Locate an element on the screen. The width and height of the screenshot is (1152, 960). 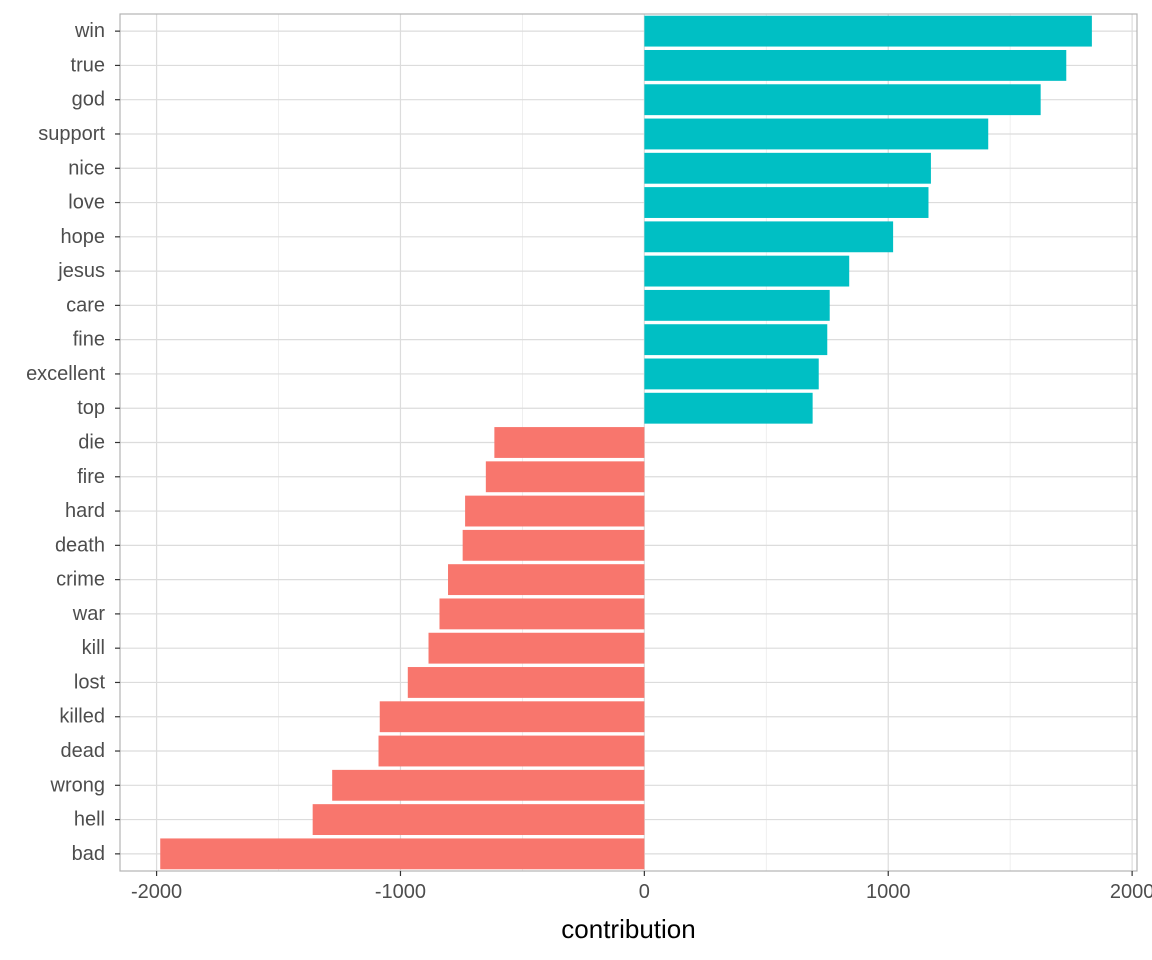
y-tick-label: death is located at coordinates (80, 545).